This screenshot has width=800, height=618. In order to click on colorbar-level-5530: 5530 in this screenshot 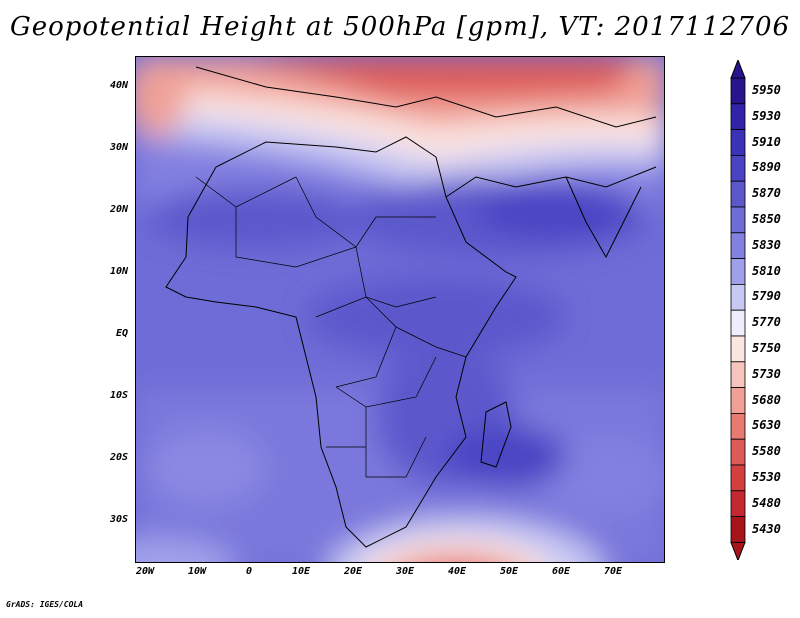, I will do `click(766, 476)`.